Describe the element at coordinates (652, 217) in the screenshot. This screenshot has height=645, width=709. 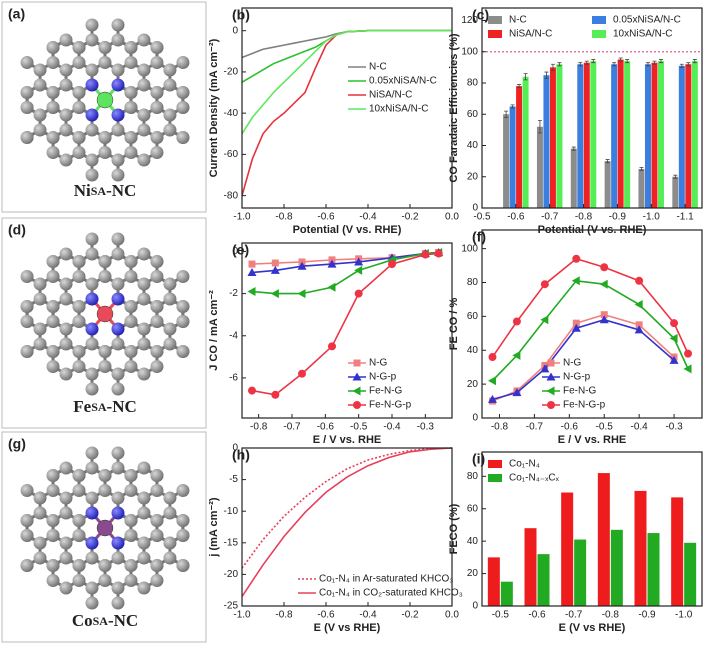
I see `x-tick-label: -1.0` at that location.